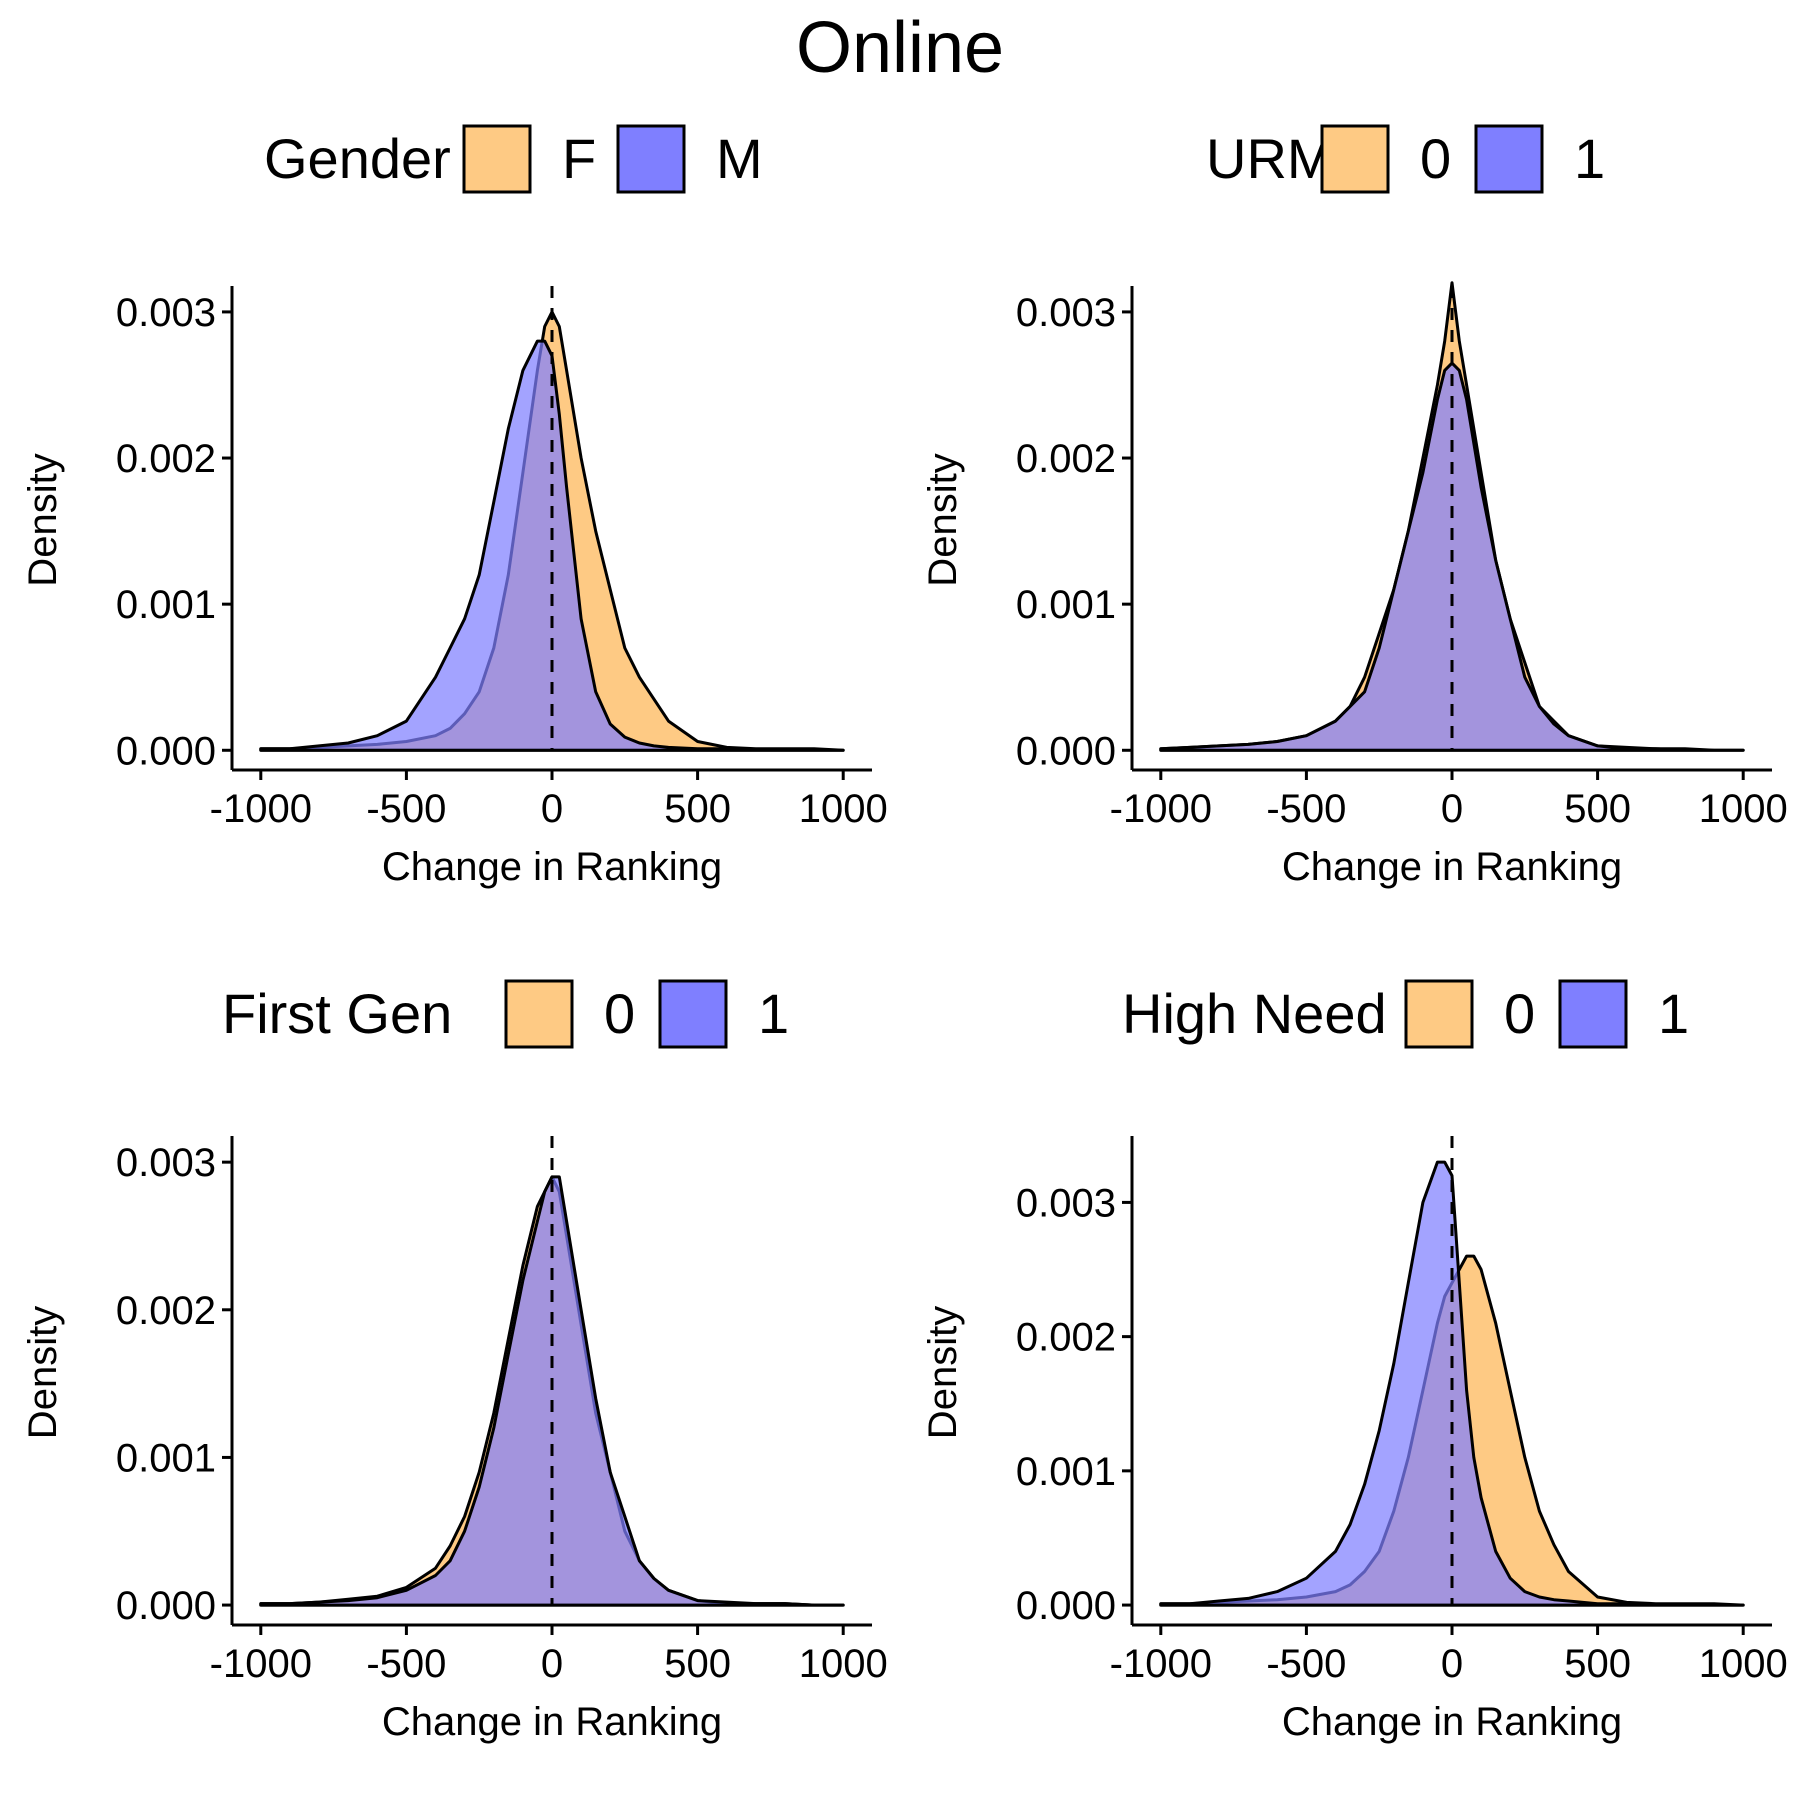  I want to click on legend: High Need 0 1, so click(1405, 1014).